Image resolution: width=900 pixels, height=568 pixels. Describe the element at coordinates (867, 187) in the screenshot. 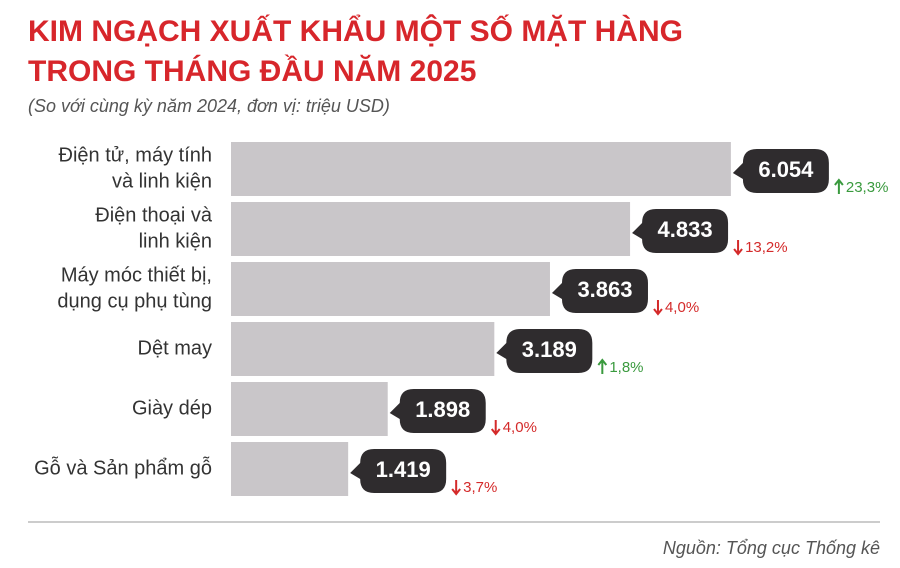

I see `change-label: 23,3%` at that location.